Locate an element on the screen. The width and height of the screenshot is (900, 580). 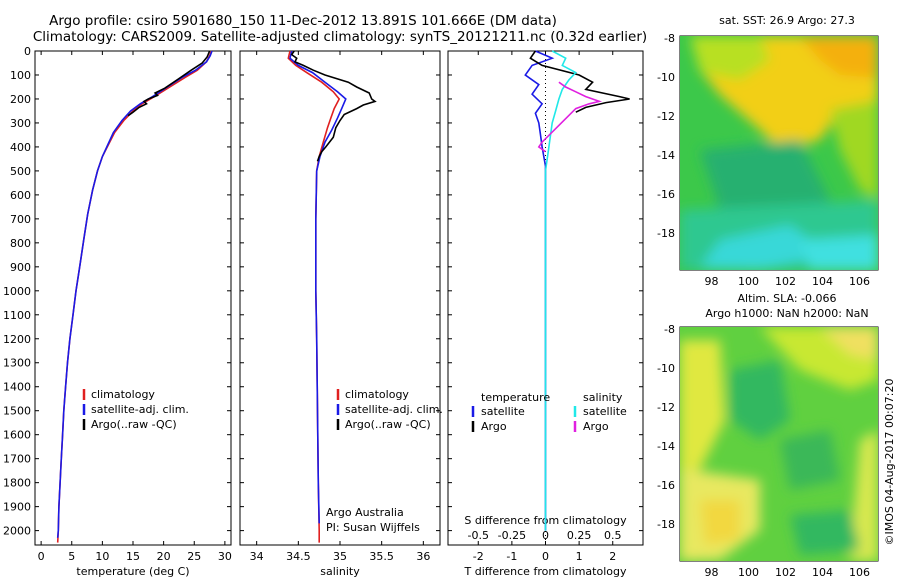
y-tick-label: 100 is located at coordinates (20, 75).